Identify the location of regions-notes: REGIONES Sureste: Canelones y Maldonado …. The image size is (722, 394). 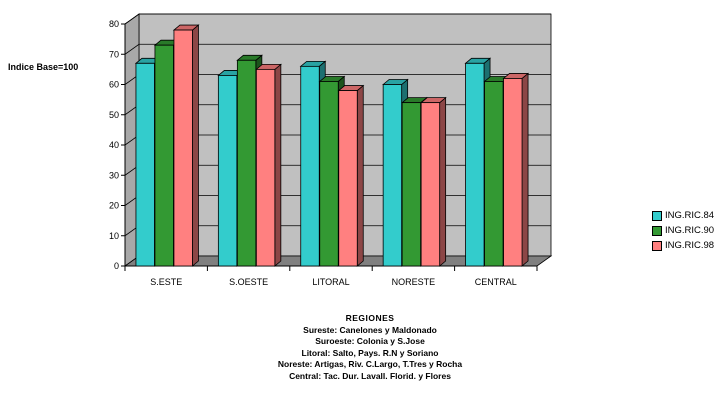
(370, 348).